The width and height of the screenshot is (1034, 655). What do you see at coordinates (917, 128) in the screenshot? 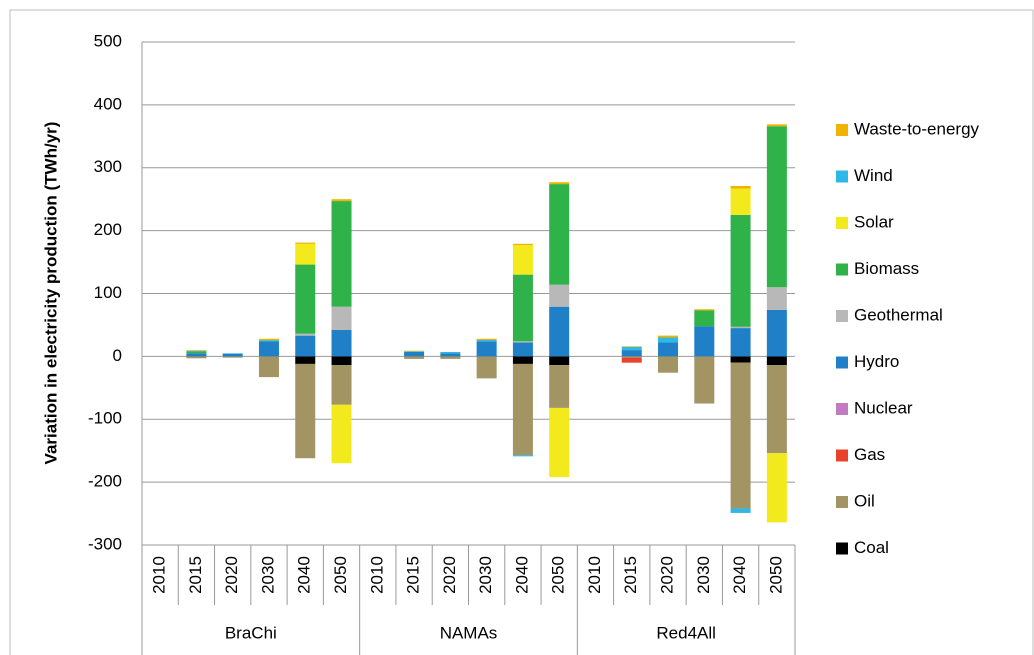
I see `legend-label: Waste-to-energy` at bounding box center [917, 128].